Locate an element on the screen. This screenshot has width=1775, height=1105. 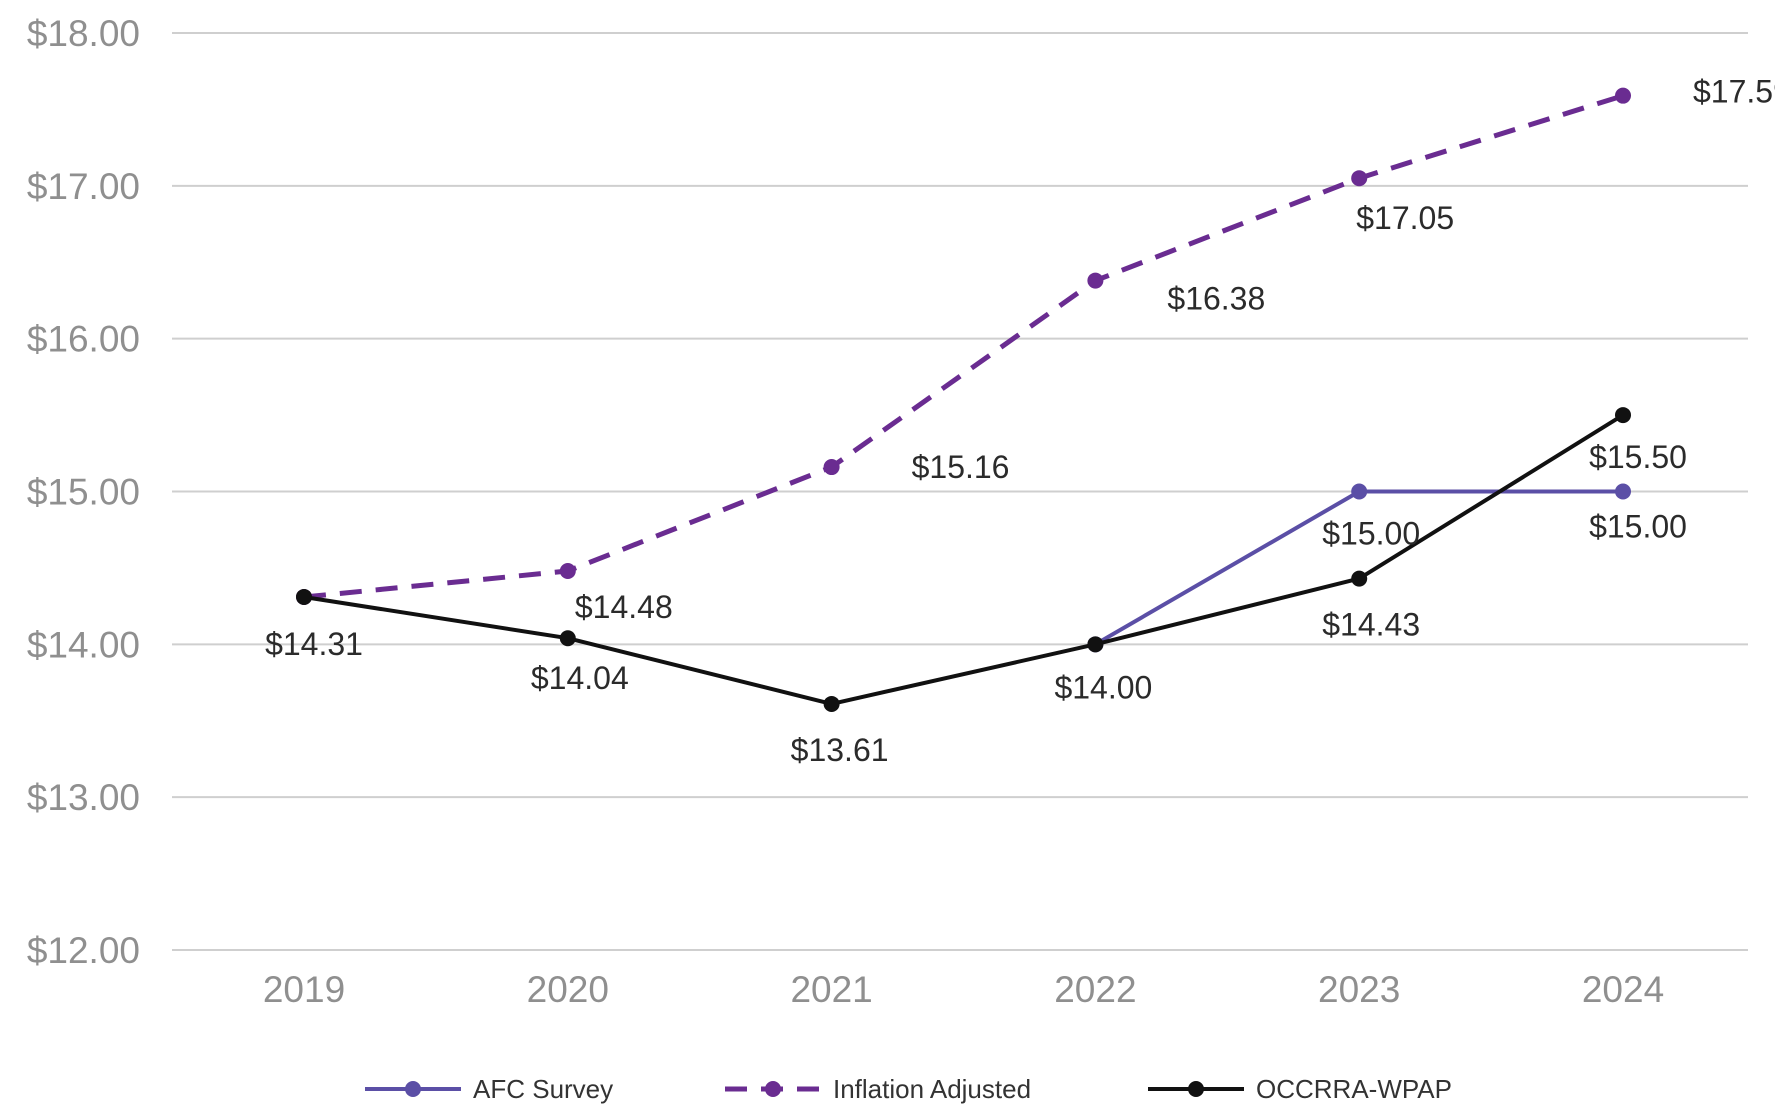
x-axis-tick-labels: 2019 2020 2021 2022 2023 2024 is located at coordinates (963, 989).